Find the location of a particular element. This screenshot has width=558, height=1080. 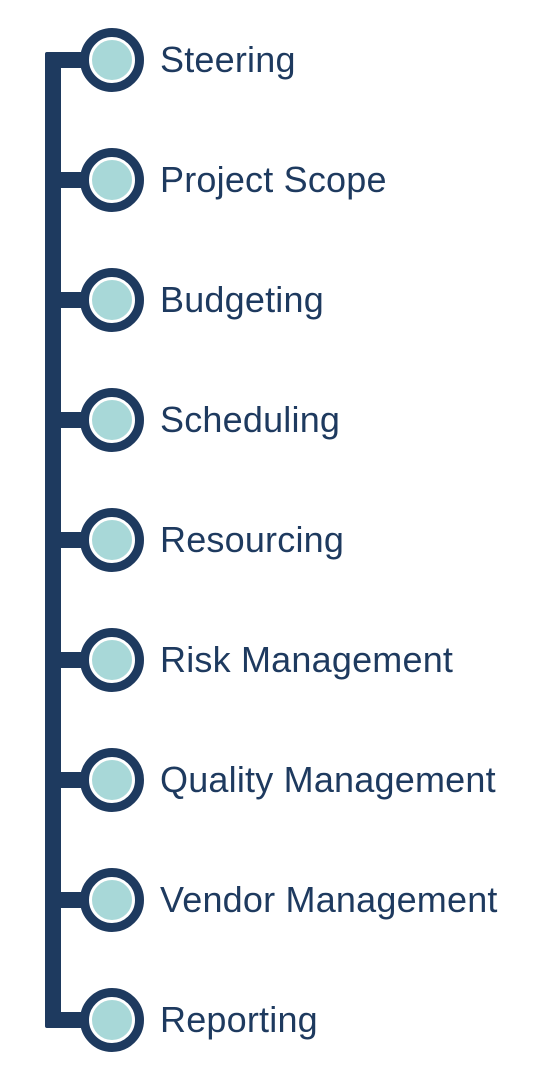

tree-node-project-scope: Project Scope is located at coordinates (301, 180).